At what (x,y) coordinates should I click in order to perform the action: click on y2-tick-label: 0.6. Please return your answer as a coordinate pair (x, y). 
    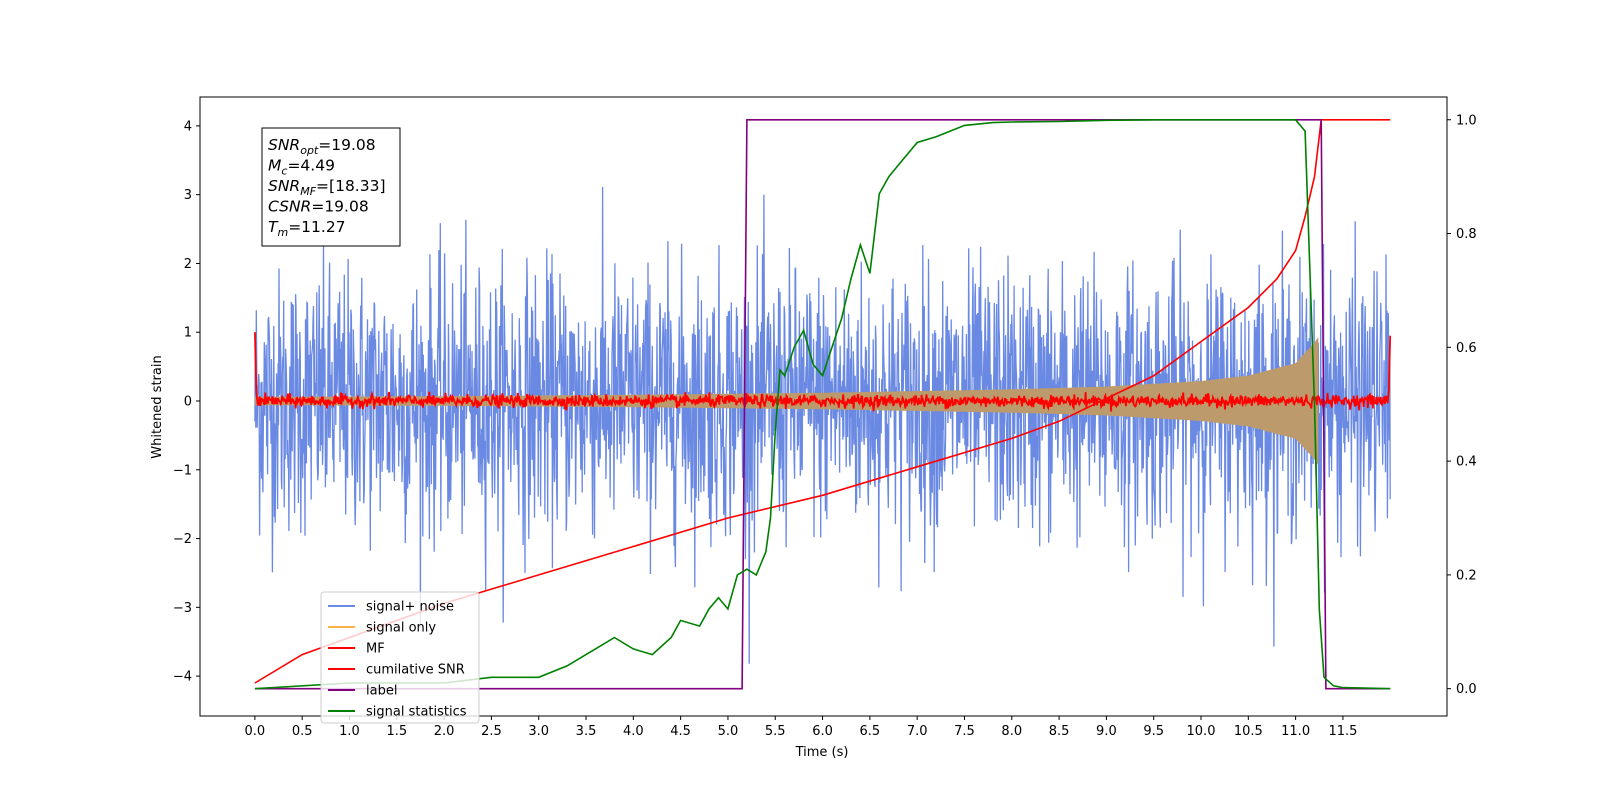
    Looking at the image, I should click on (1466, 348).